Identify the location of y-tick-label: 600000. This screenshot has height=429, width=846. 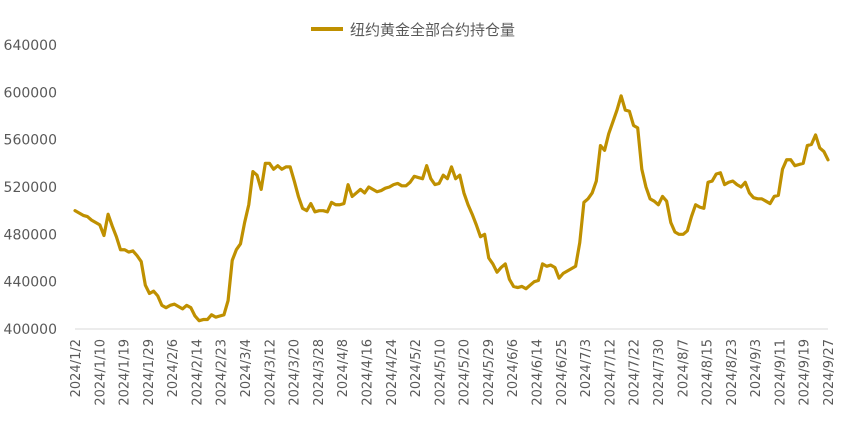
(30, 93).